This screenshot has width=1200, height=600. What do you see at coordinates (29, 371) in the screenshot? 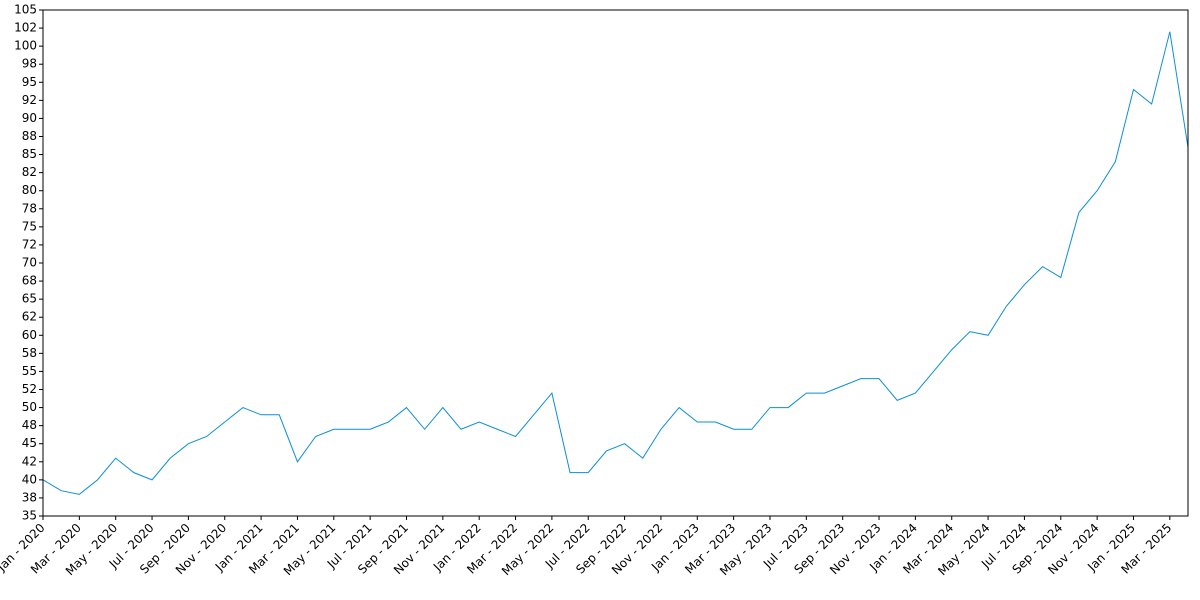
I see `y-tick-label: 55` at bounding box center [29, 371].